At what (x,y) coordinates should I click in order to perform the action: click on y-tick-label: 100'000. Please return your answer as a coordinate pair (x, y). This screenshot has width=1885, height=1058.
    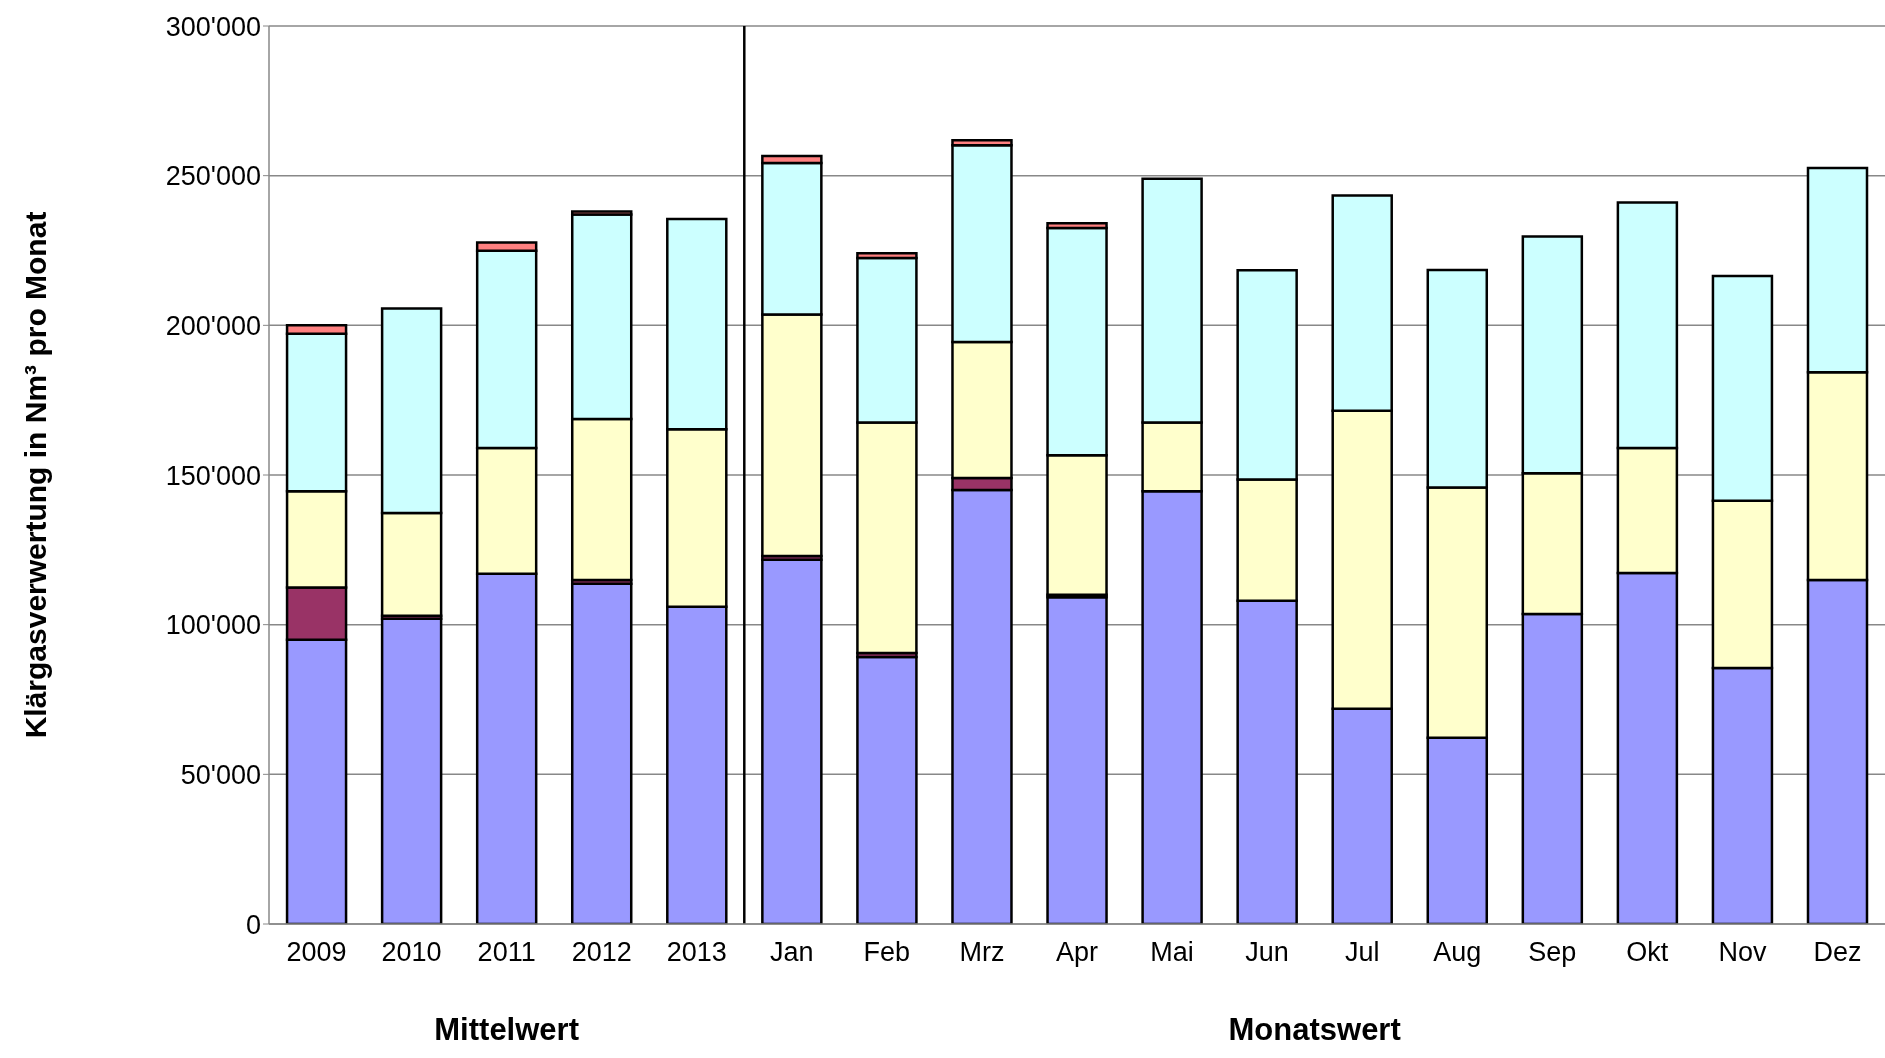
    Looking at the image, I should click on (213, 625).